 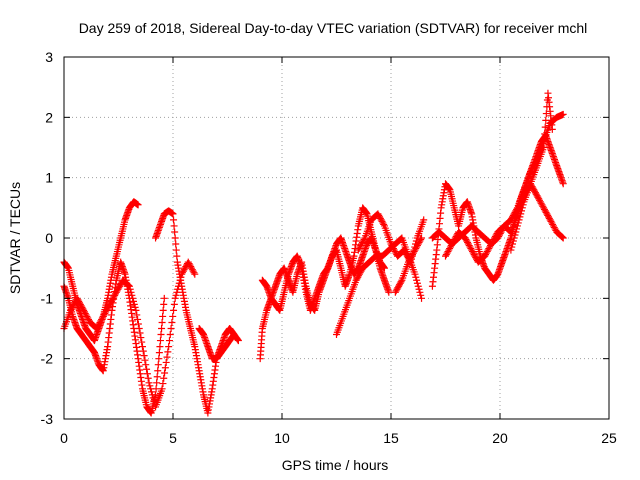 I want to click on series-track-l, so click(x=497, y=179).